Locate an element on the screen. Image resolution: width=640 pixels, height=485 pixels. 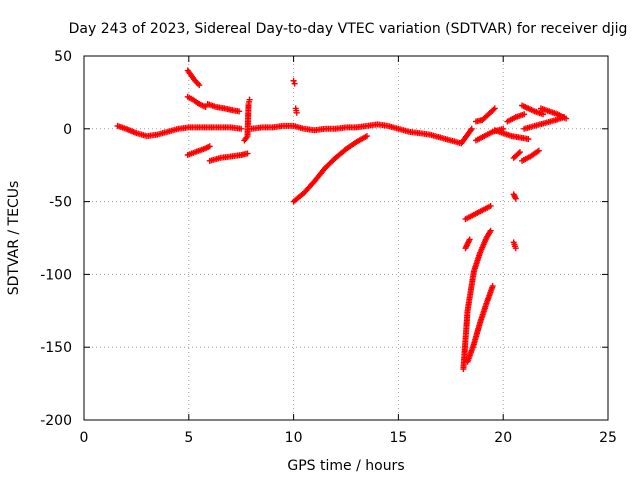
series-arc-20-seg2 is located at coordinates (514, 245).